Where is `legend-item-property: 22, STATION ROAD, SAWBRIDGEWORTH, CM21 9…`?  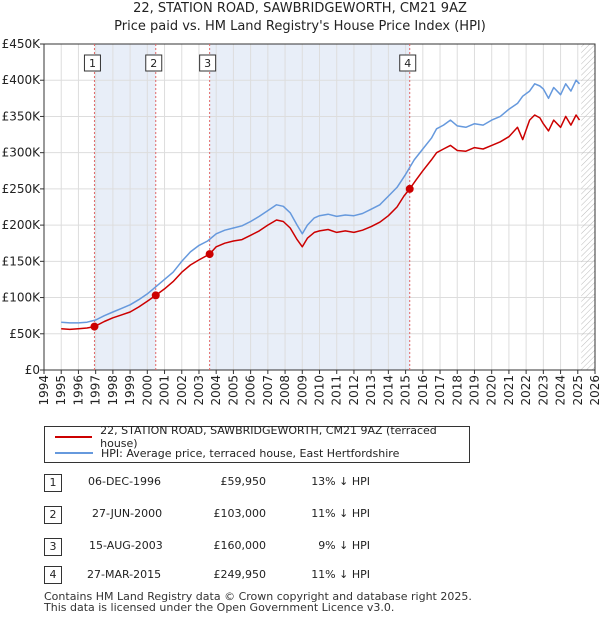
legend-item-property: 22, STATION ROAD, SAWBRIDGEWORTH, CM21 9… is located at coordinates (262, 437).